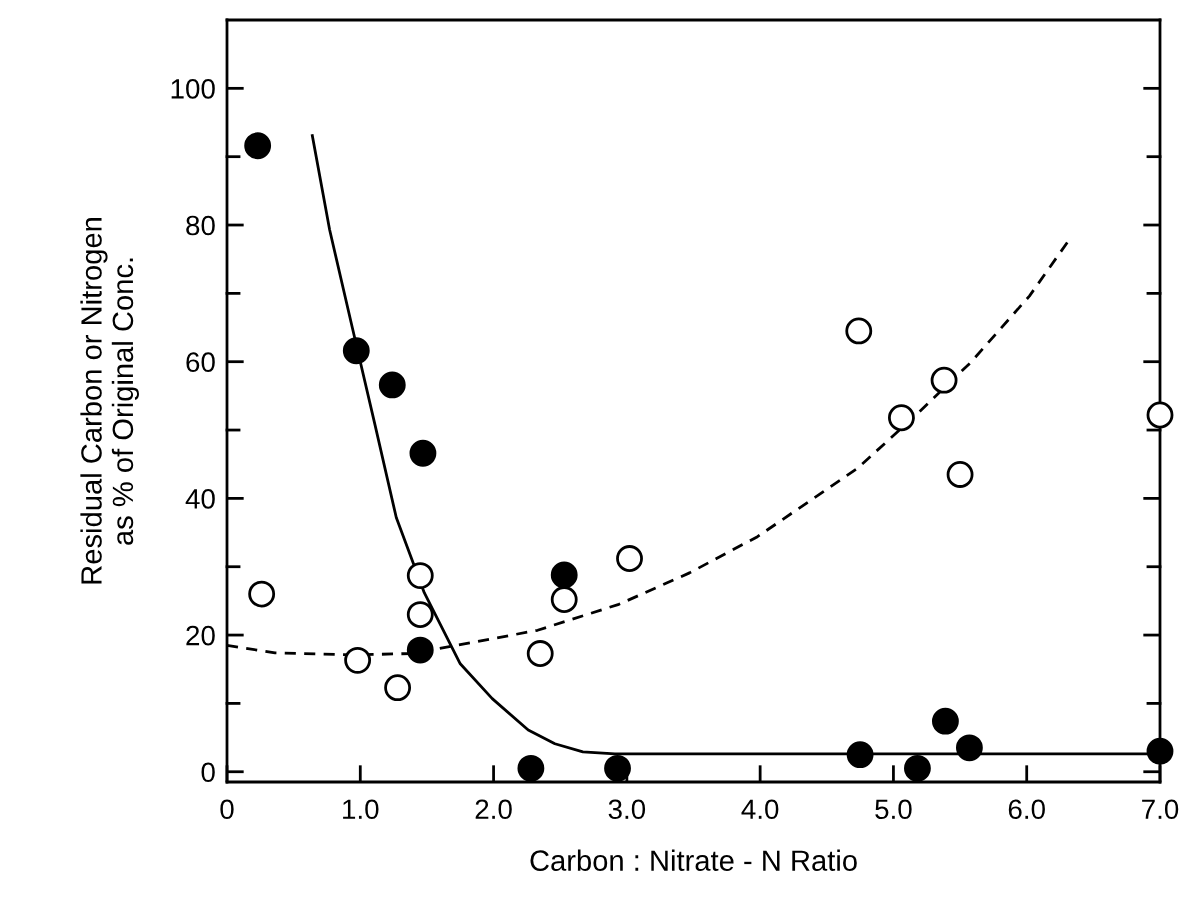 This screenshot has width=1194, height=903. I want to click on x-tick-label: 7.0, so click(1160, 809).